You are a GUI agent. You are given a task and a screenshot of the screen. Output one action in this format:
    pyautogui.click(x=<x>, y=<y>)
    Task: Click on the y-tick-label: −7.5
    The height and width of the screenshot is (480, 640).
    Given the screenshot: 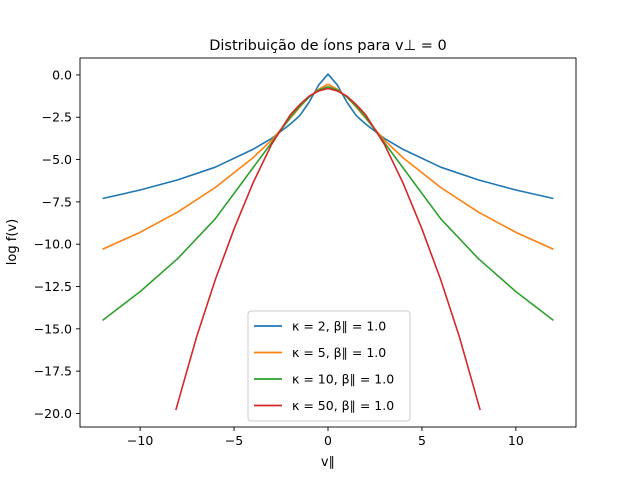 What is the action you would take?
    pyautogui.click(x=57, y=201)
    